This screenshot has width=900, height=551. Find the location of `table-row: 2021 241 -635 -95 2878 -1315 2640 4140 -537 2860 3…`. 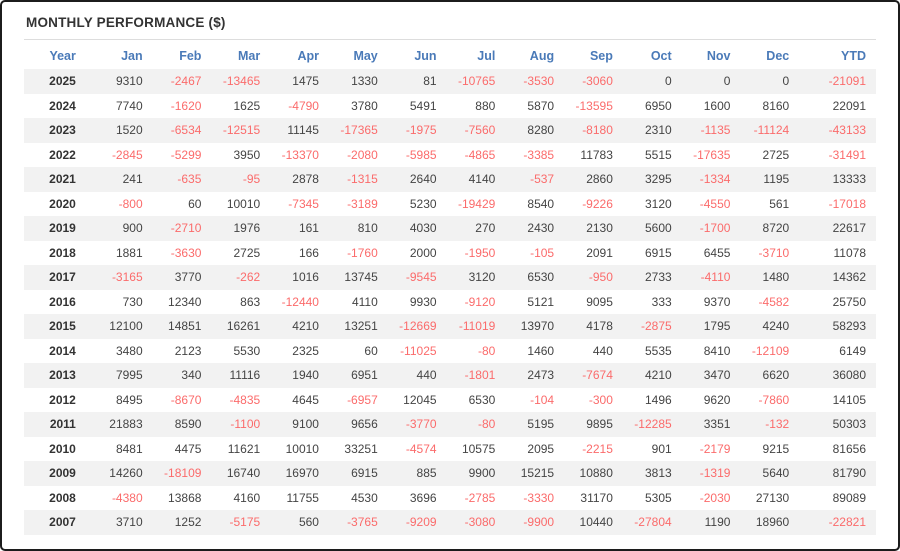

table-row: 2021 241 -635 -95 2878 -1315 2640 4140 -537 2860 3… is located at coordinates (450, 179).